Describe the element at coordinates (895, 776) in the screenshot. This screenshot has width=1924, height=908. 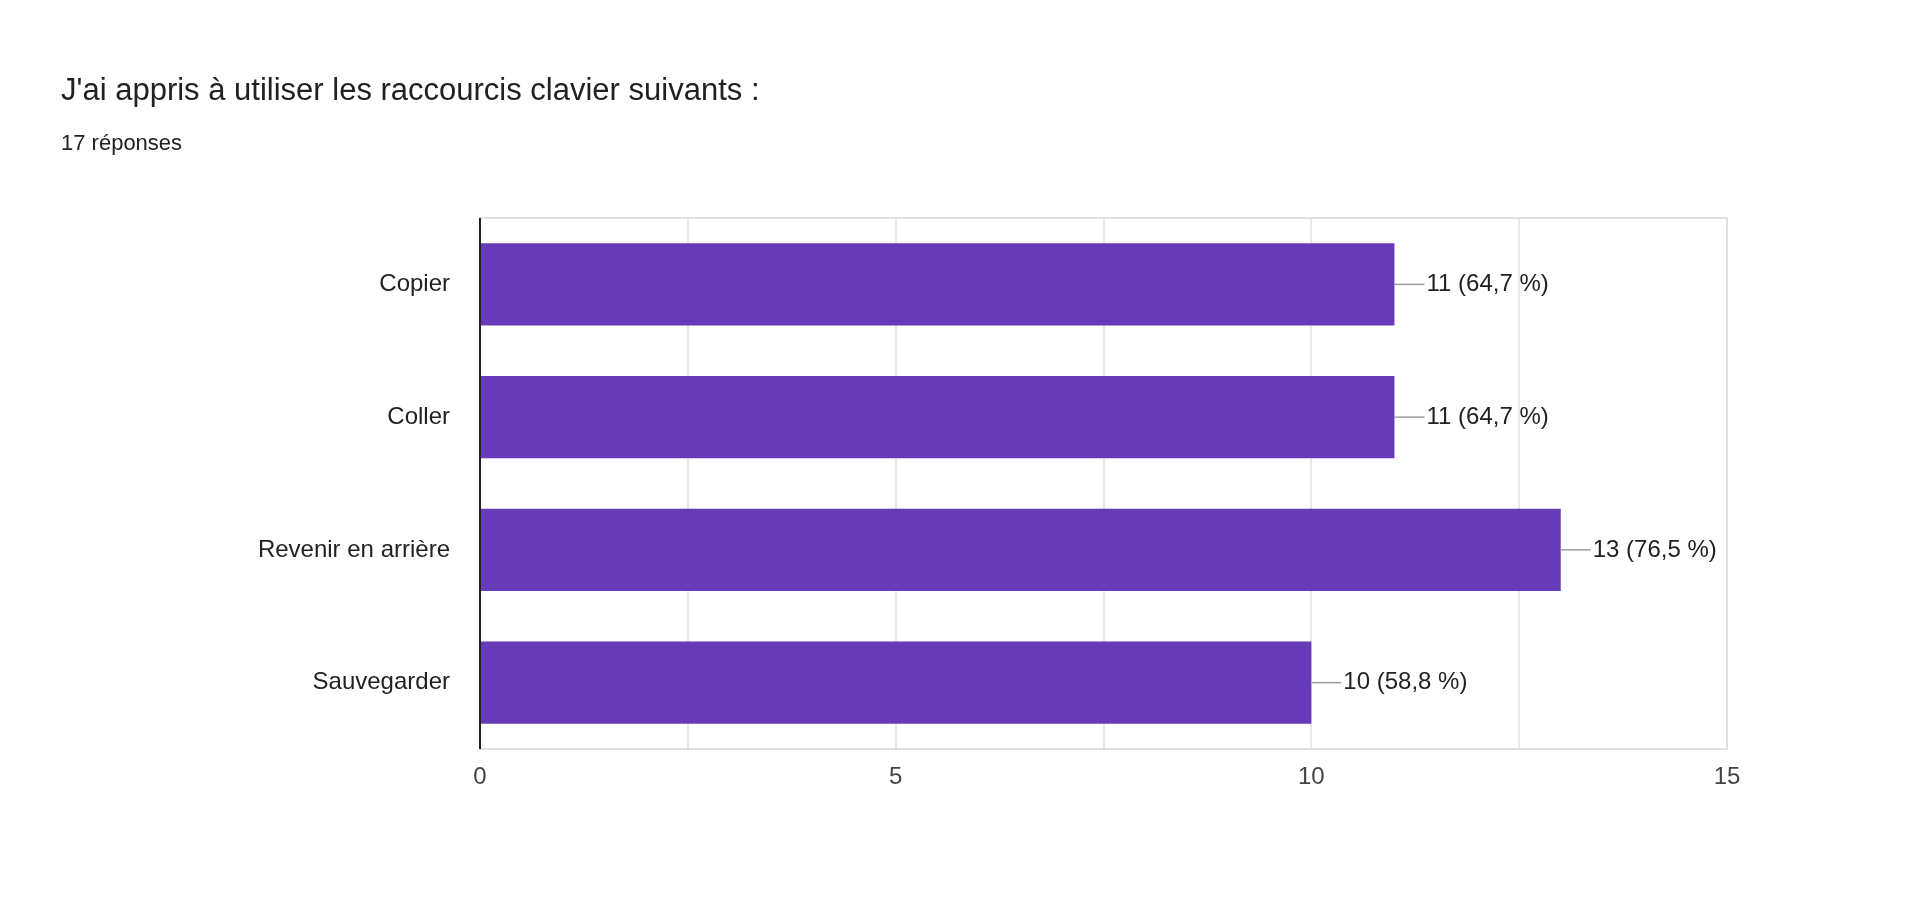
I see `x-tick-label: 5` at that location.